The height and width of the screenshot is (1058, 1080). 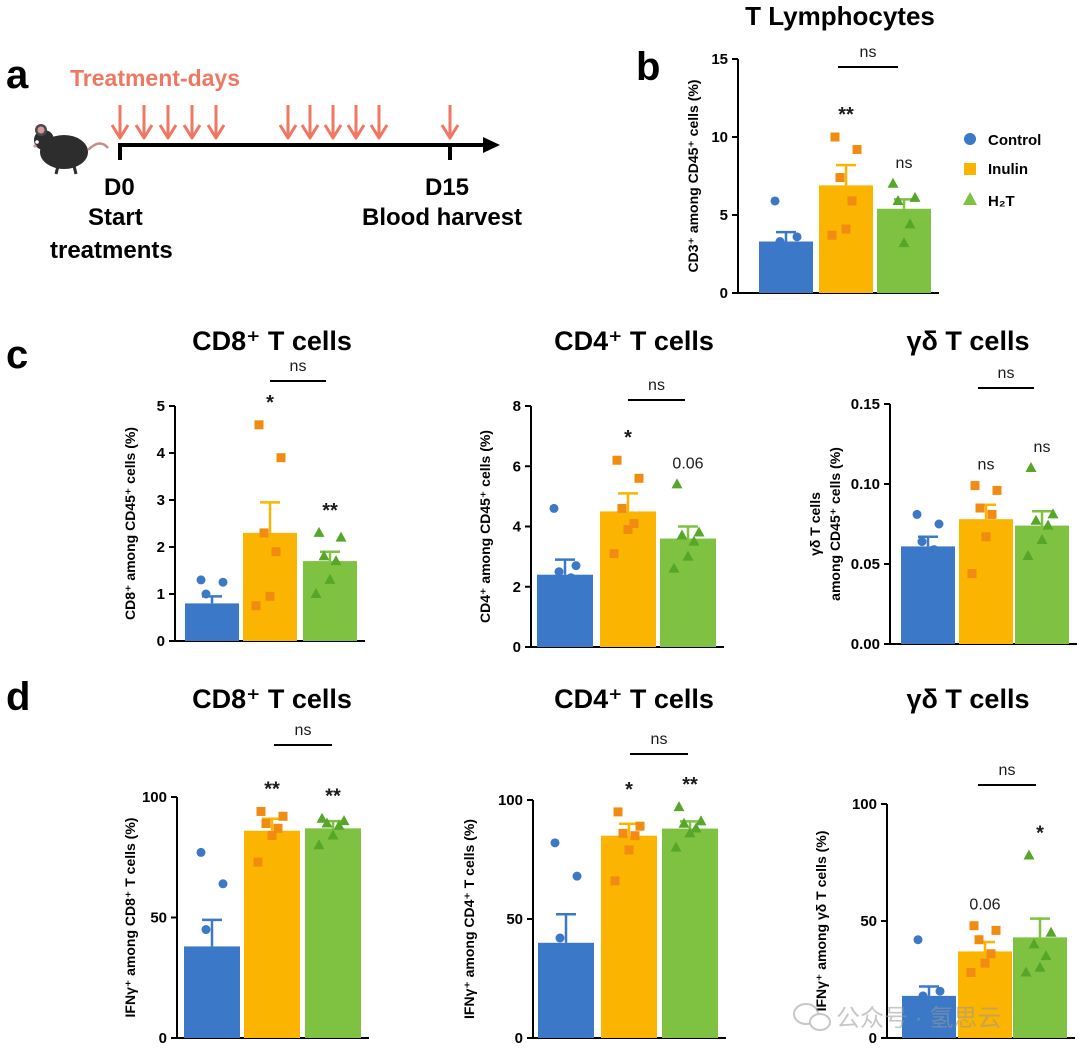 What do you see at coordinates (970, 139) in the screenshot?
I see `legend-marker-control` at bounding box center [970, 139].